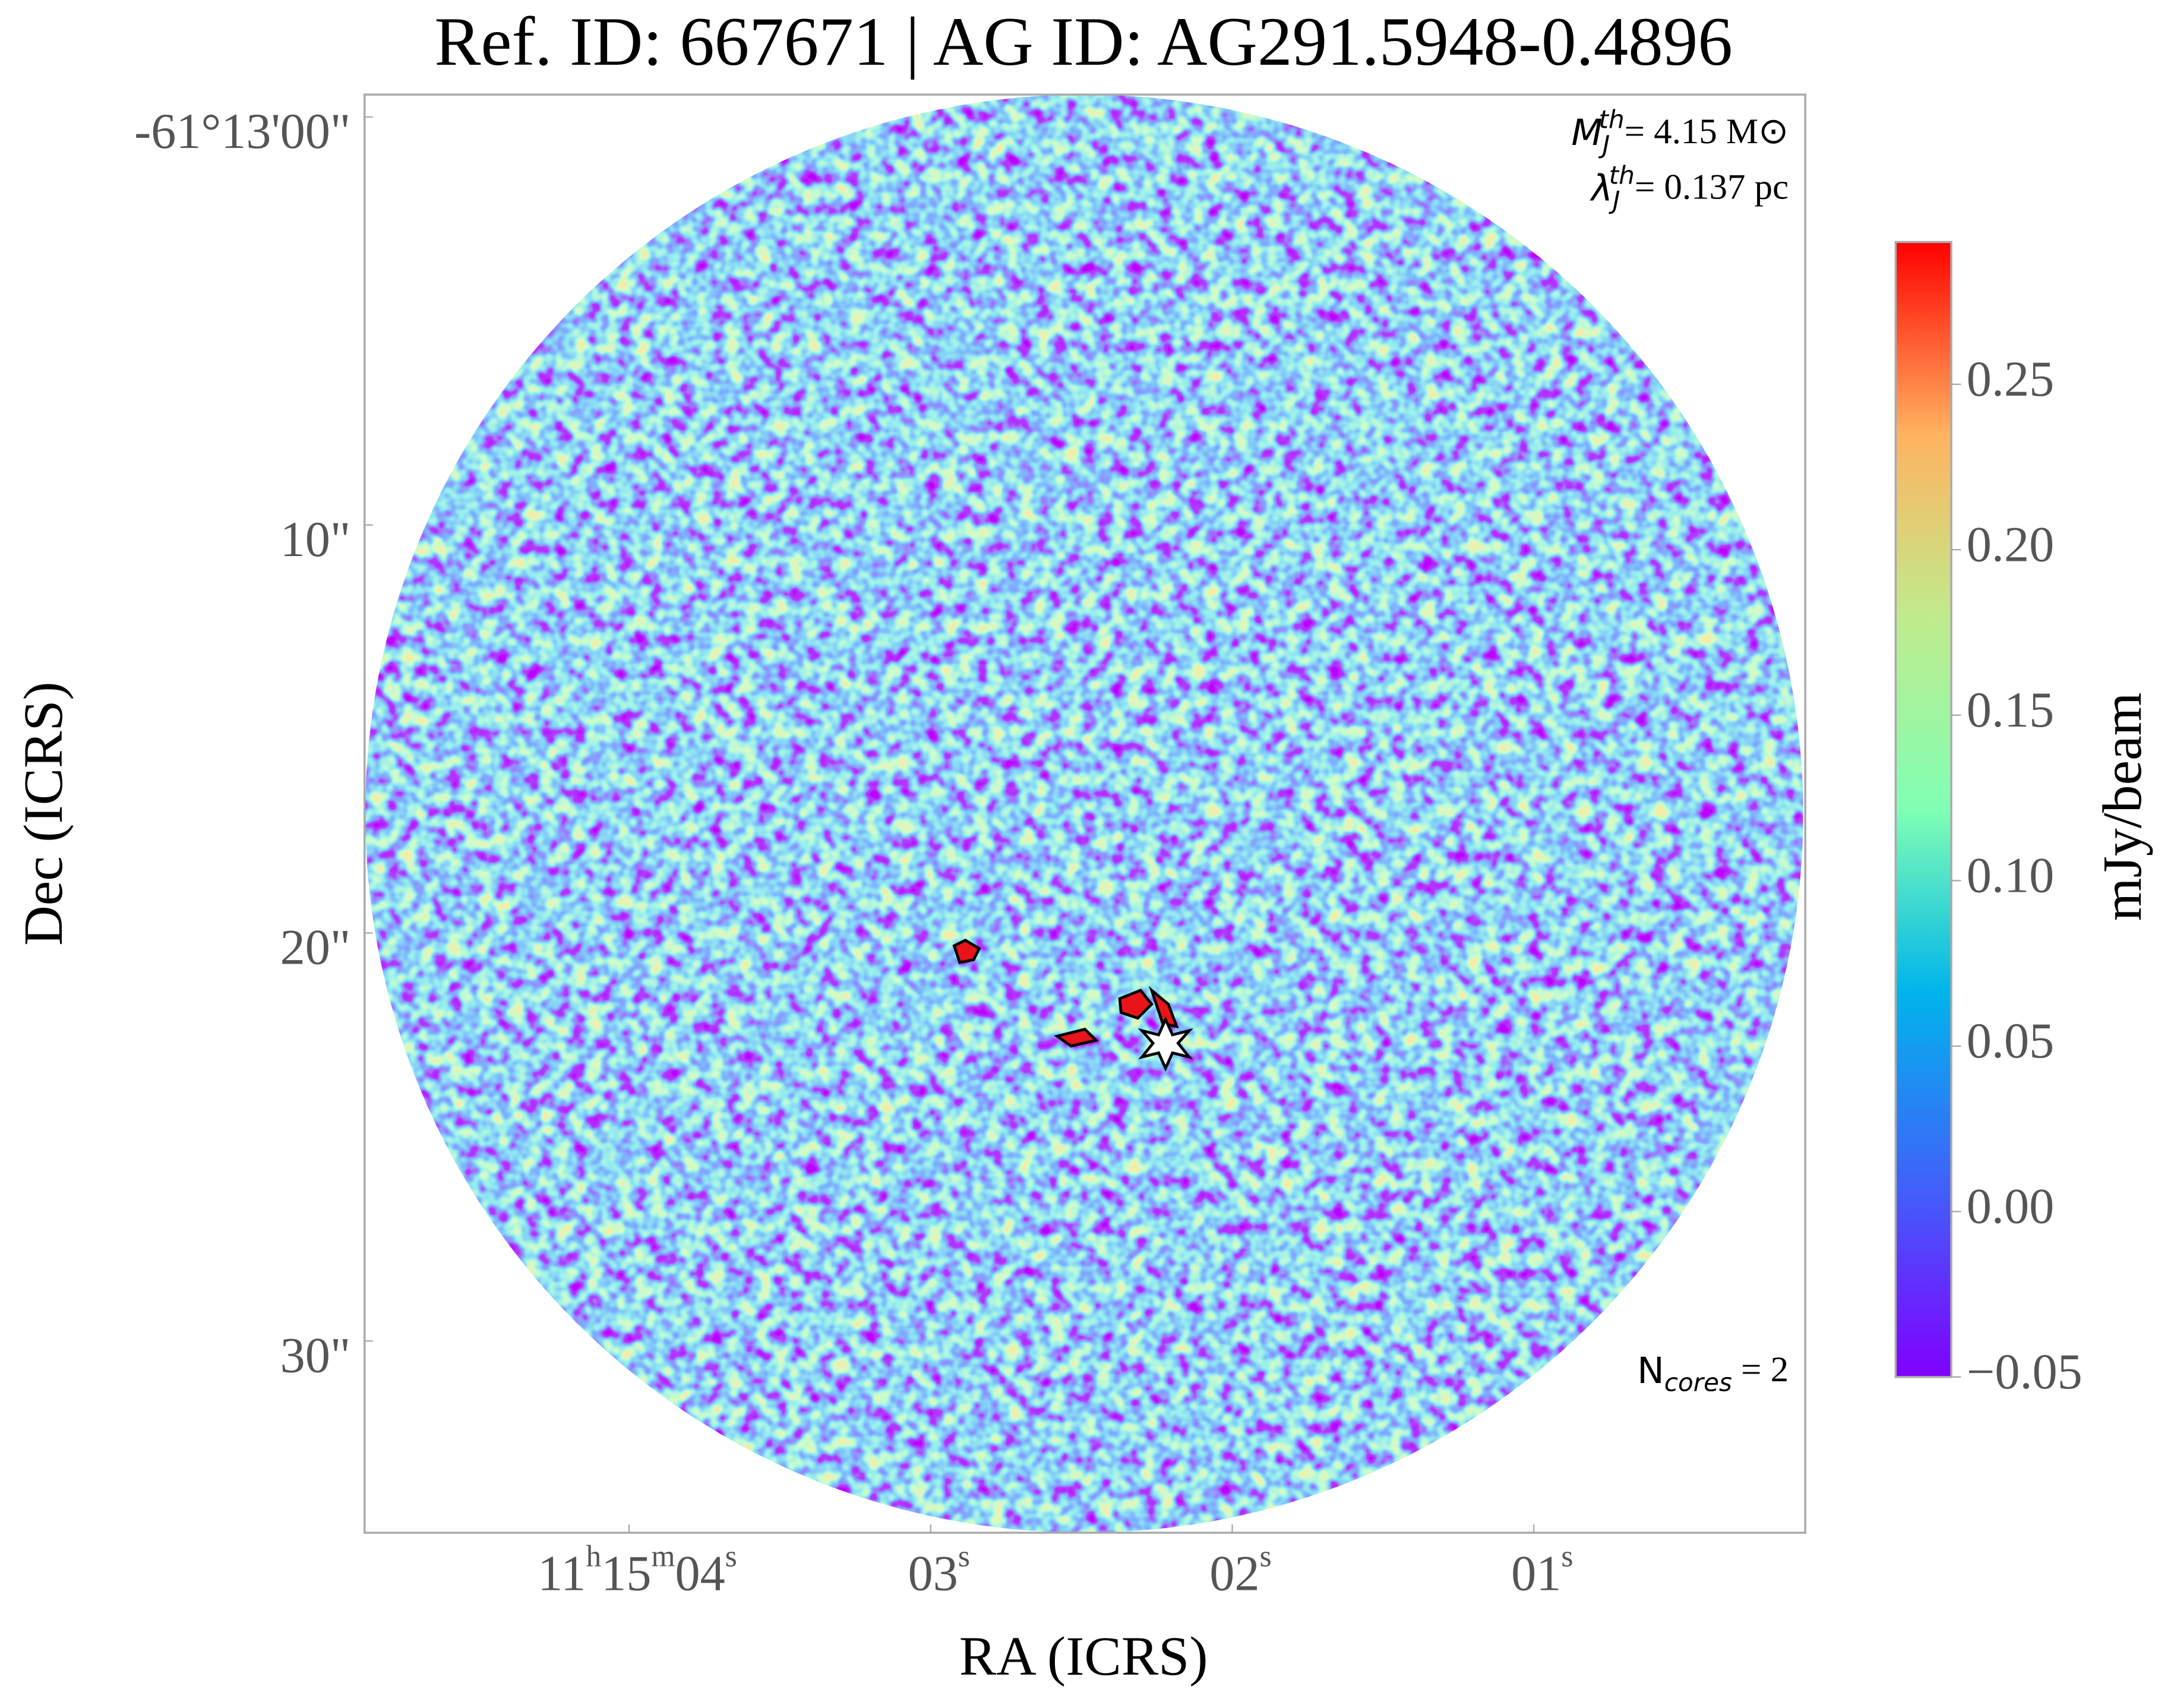  What do you see at coordinates (2010, 545) in the screenshot?
I see `colorbar-tick-label: 0.20` at bounding box center [2010, 545].